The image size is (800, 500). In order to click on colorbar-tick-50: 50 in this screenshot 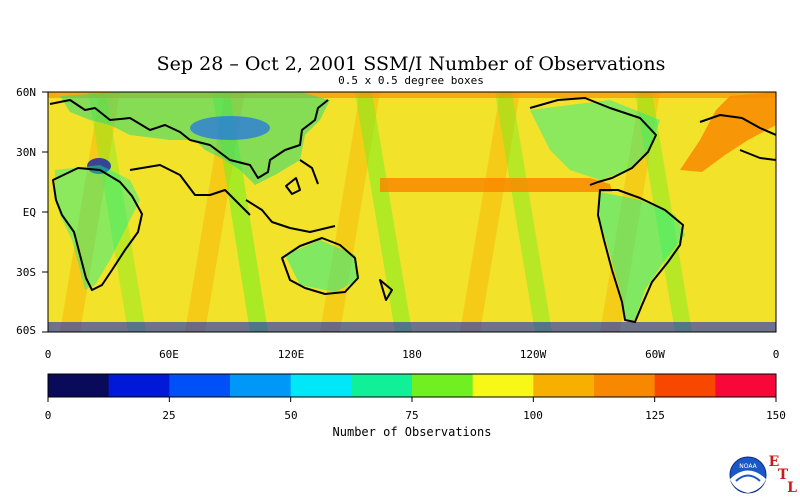, I will do `click(290, 415)`.